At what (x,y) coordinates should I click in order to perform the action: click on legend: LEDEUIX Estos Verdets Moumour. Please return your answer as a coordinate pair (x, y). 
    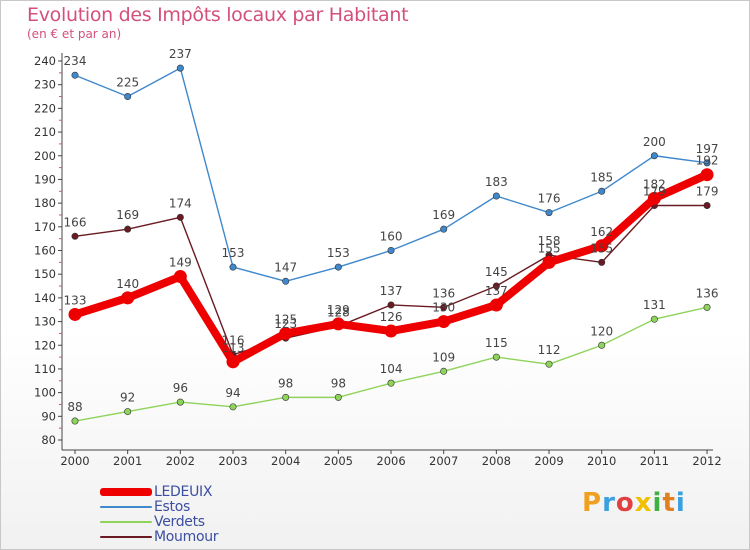
    Looking at the image, I should click on (159, 514).